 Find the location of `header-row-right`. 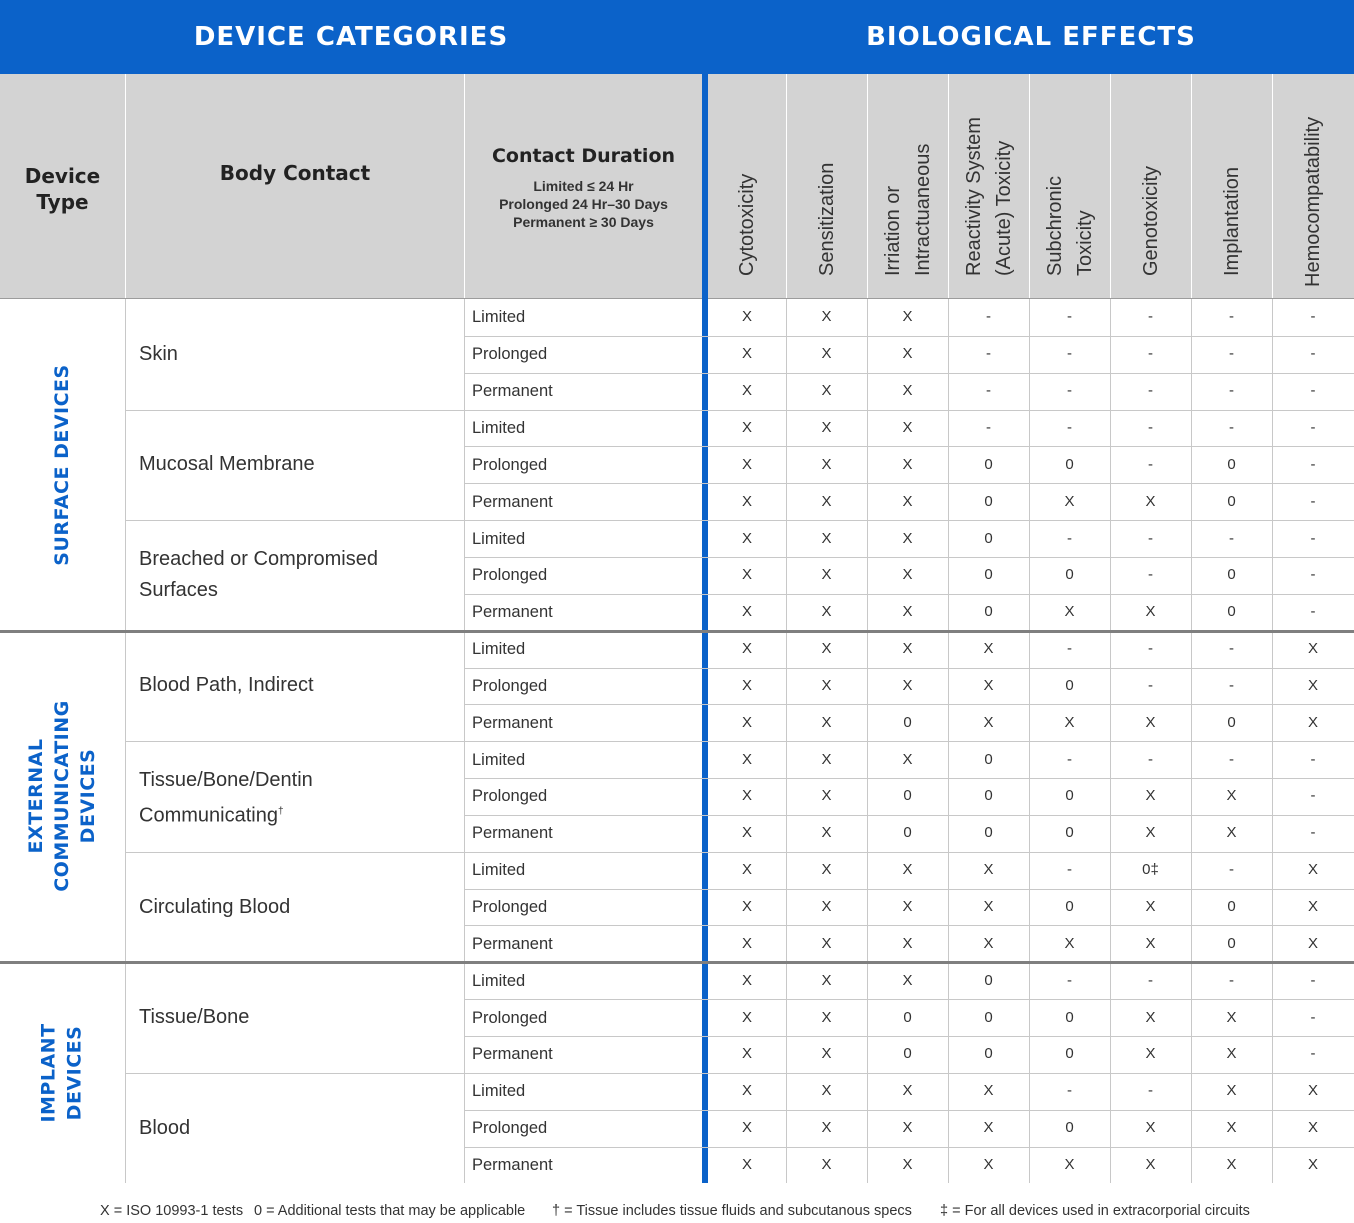

header-row-right is located at coordinates (1031, 186).